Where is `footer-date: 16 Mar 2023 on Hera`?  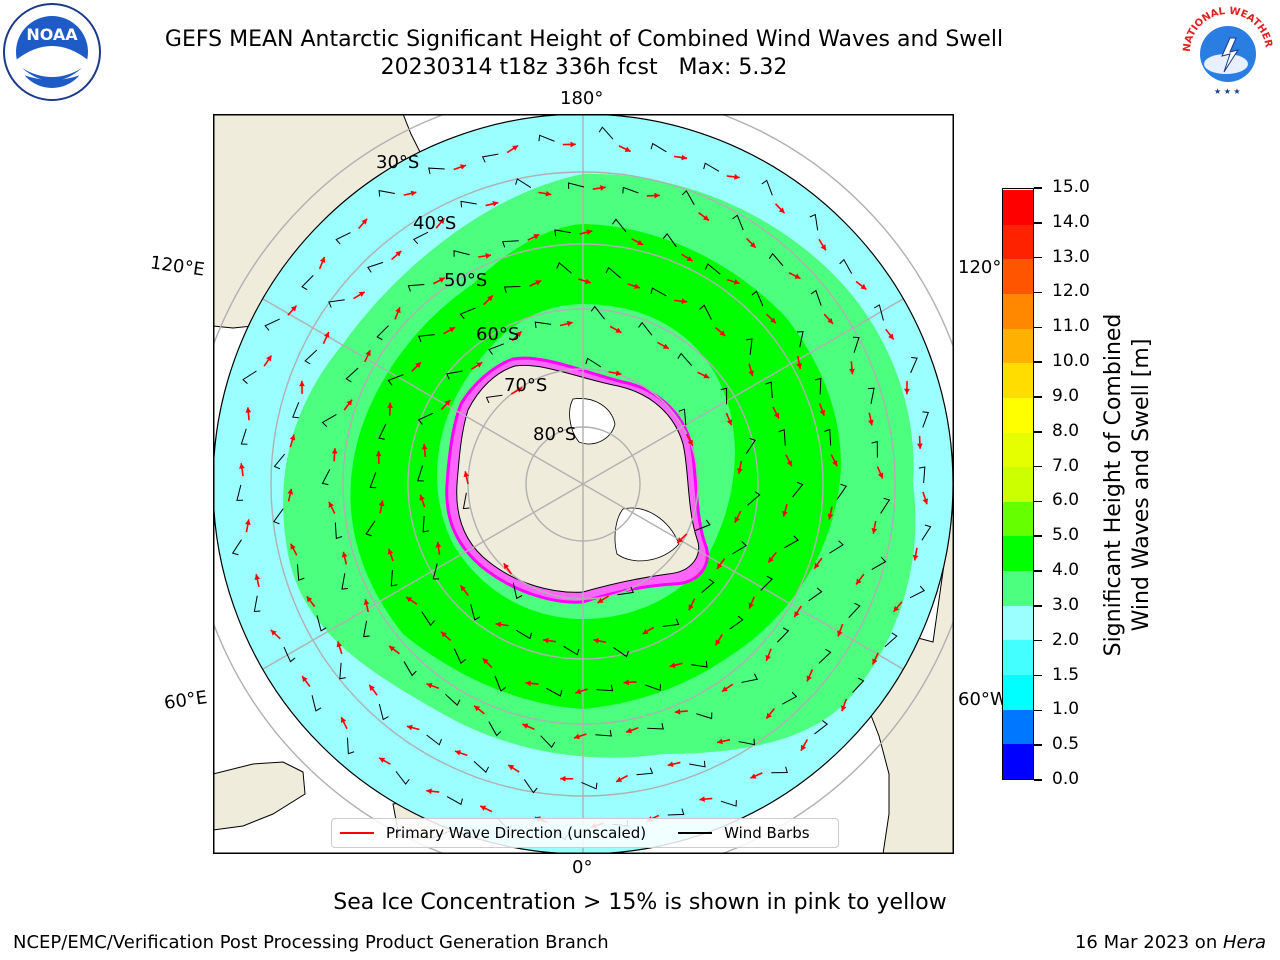 footer-date: 16 Mar 2023 on Hera is located at coordinates (1170, 942).